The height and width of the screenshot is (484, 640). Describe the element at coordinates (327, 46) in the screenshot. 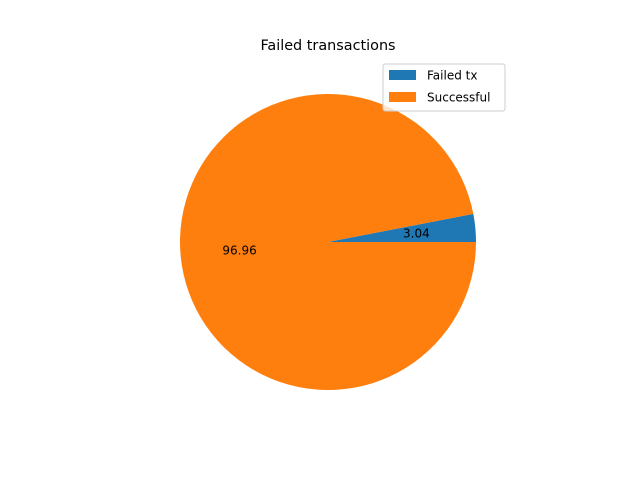

I see `chart-title: Failed transactions` at that location.